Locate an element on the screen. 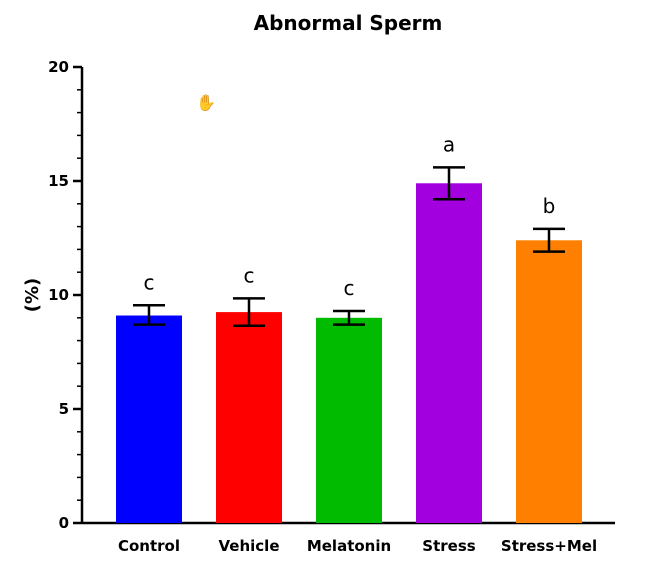 This screenshot has width=651, height=564. y-tick-label: 5 is located at coordinates (64, 409).